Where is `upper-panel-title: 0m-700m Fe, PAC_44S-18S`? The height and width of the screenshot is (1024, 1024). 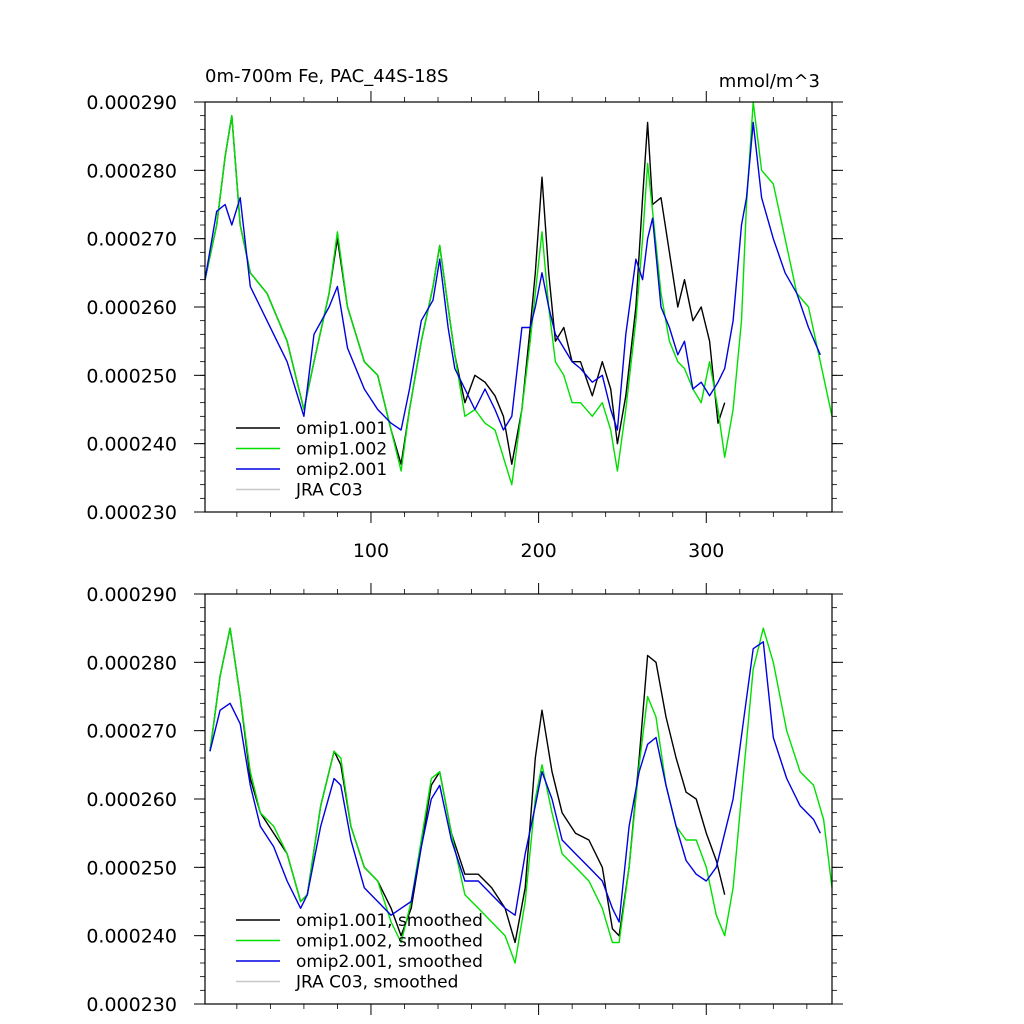 upper-panel-title: 0m-700m Fe, PAC_44S-18S is located at coordinates (326, 76).